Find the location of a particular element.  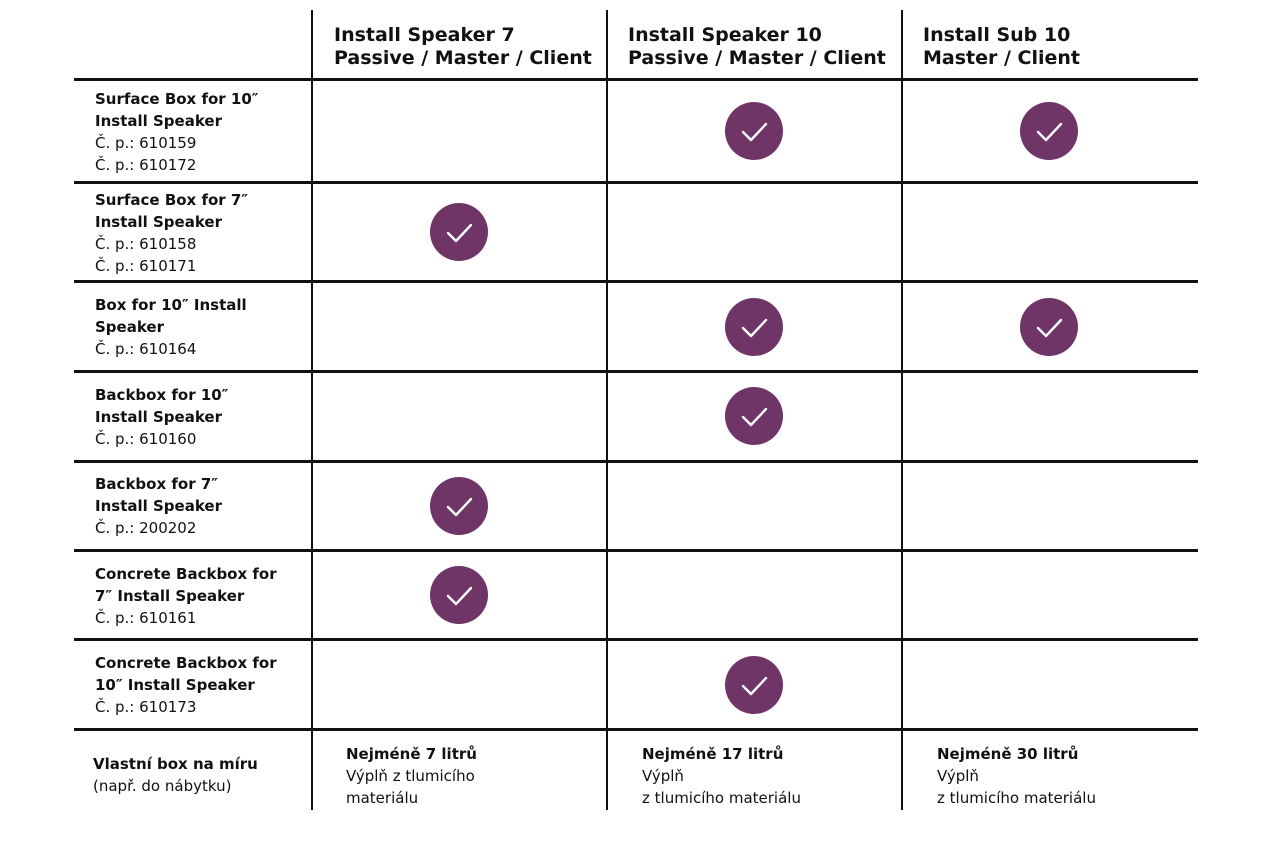

row-name: Concrete Backbox for 10″ Install Speaker is located at coordinates (186, 674).